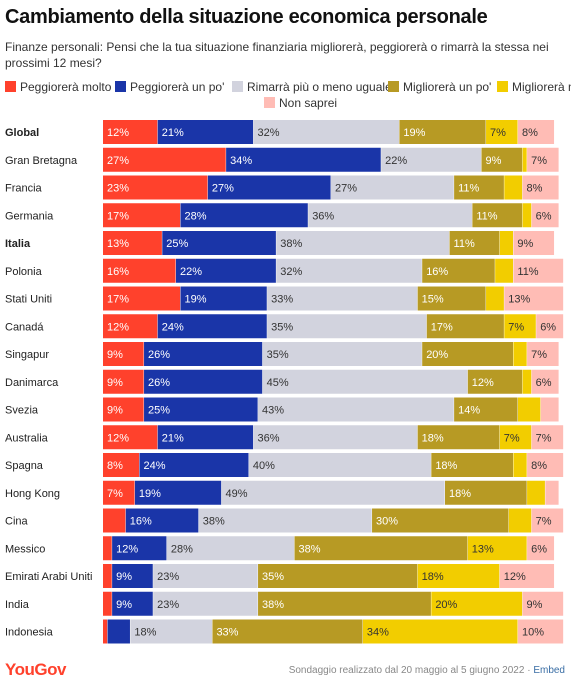 This screenshot has height=683, width=571. I want to click on data-label: 32%, so click(291, 272).